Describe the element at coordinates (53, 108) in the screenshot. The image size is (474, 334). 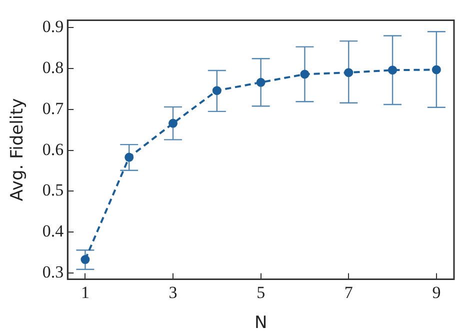
I see `y-tick-label: 0.7` at that location.